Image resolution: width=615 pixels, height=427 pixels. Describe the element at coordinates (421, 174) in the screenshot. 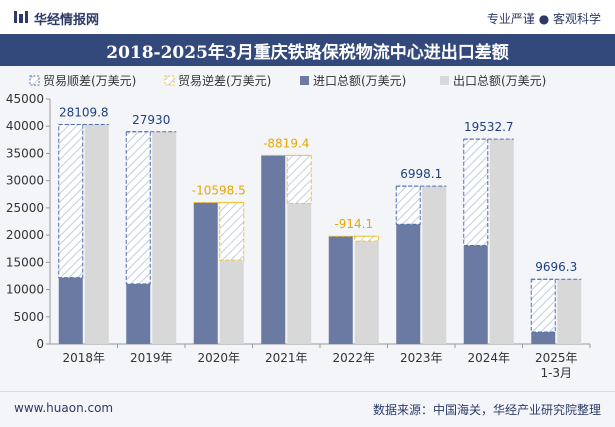

I see `balance-value-label: 6998.1` at that location.